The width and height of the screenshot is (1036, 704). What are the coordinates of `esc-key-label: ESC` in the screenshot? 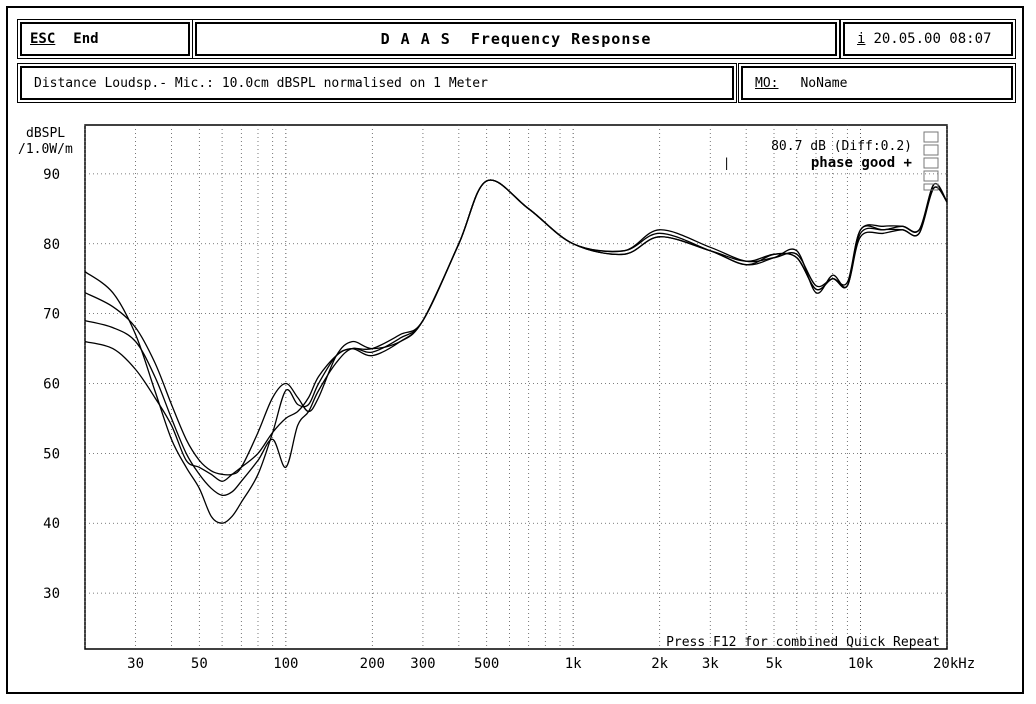 It's located at (43, 39).